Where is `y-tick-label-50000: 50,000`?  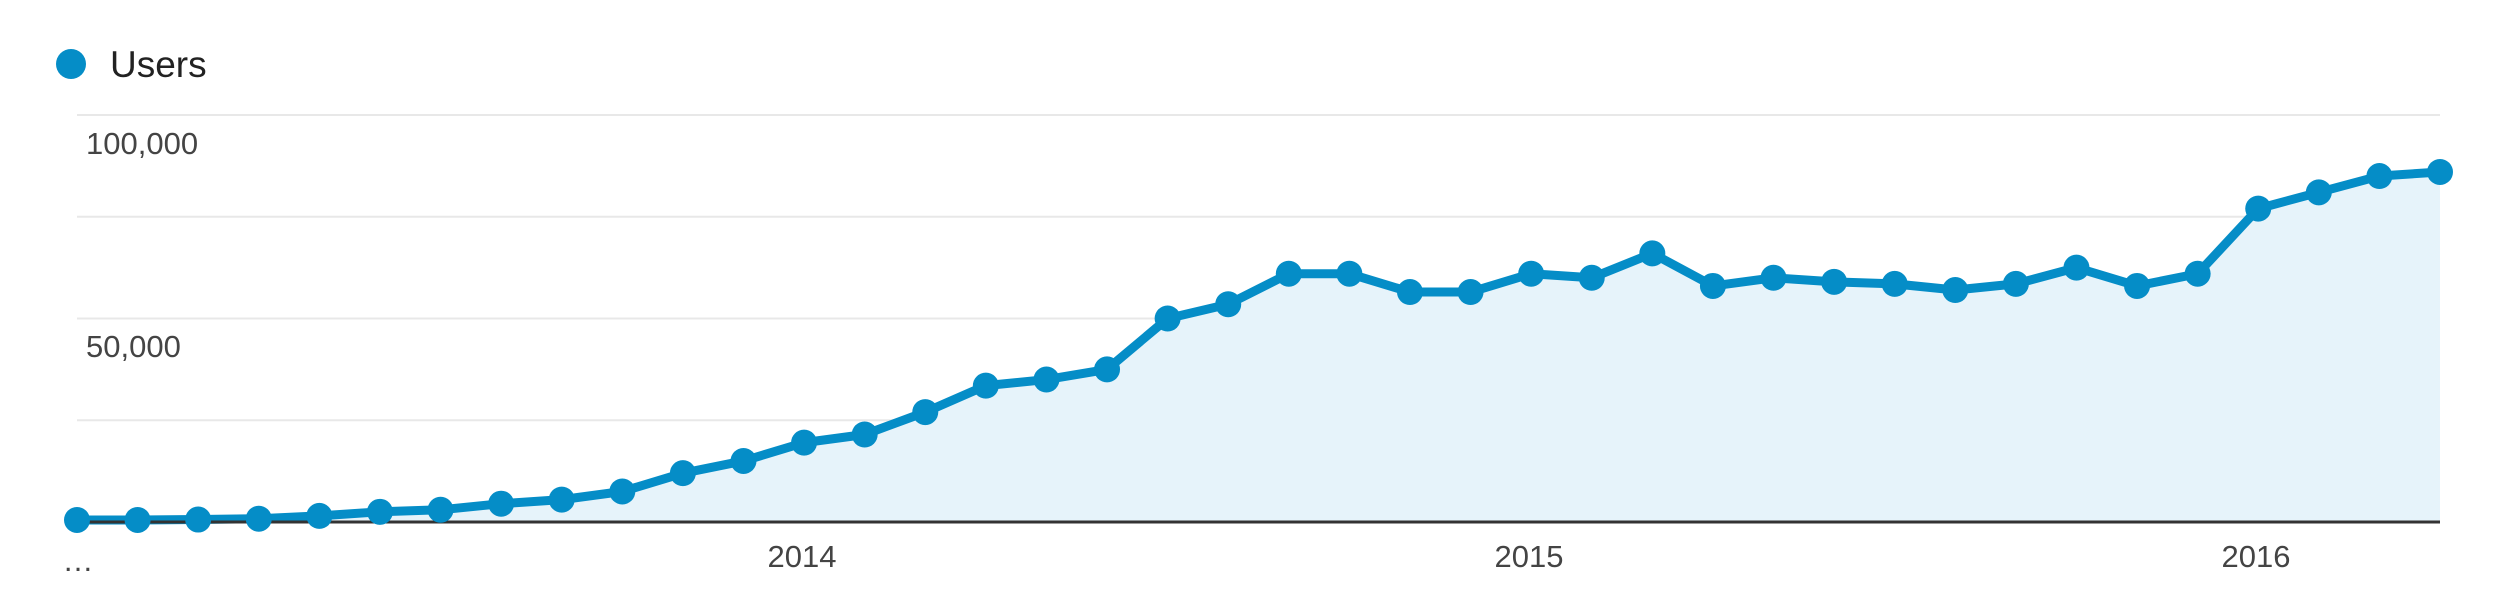
y-tick-label-50000: 50,000 is located at coordinates (133, 346).